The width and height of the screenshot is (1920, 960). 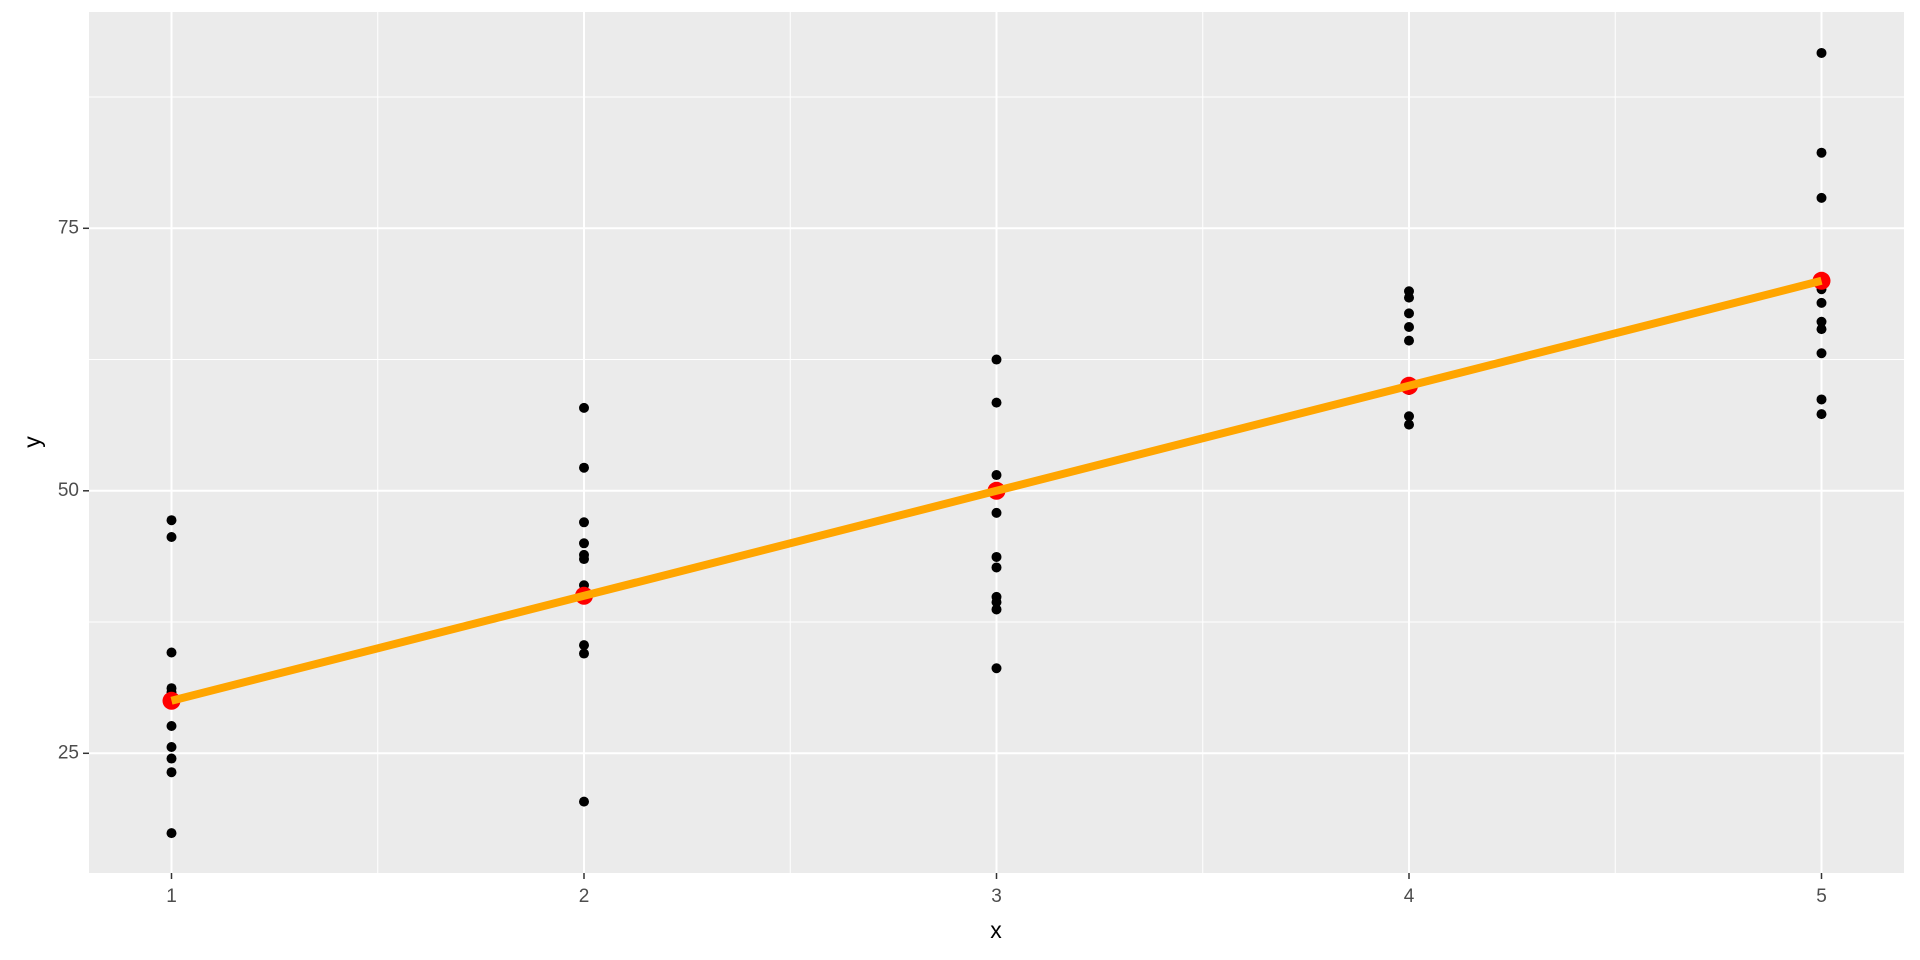 What do you see at coordinates (1409, 896) in the screenshot?
I see `x-tick-label: 4` at bounding box center [1409, 896].